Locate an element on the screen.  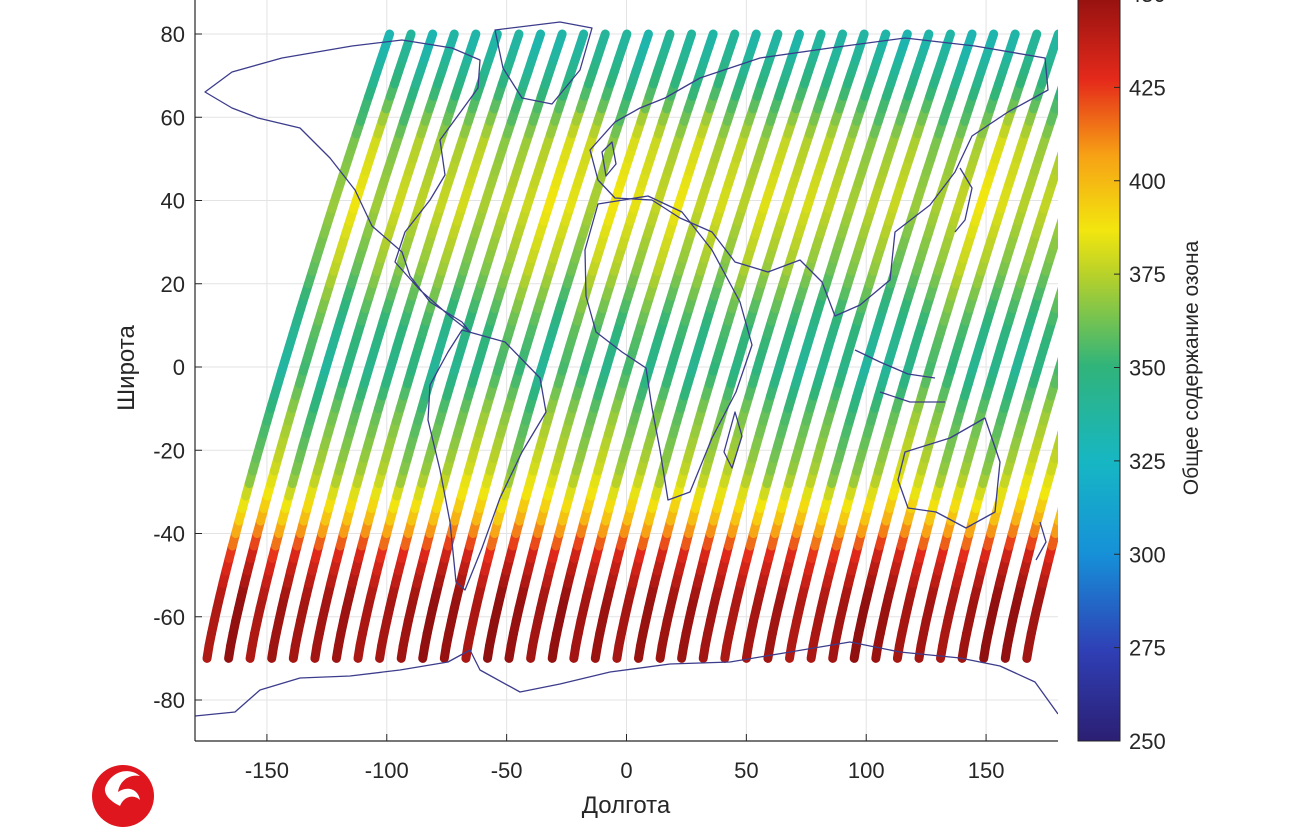
colorbar-tick-label: 300 is located at coordinates (1147, 554).